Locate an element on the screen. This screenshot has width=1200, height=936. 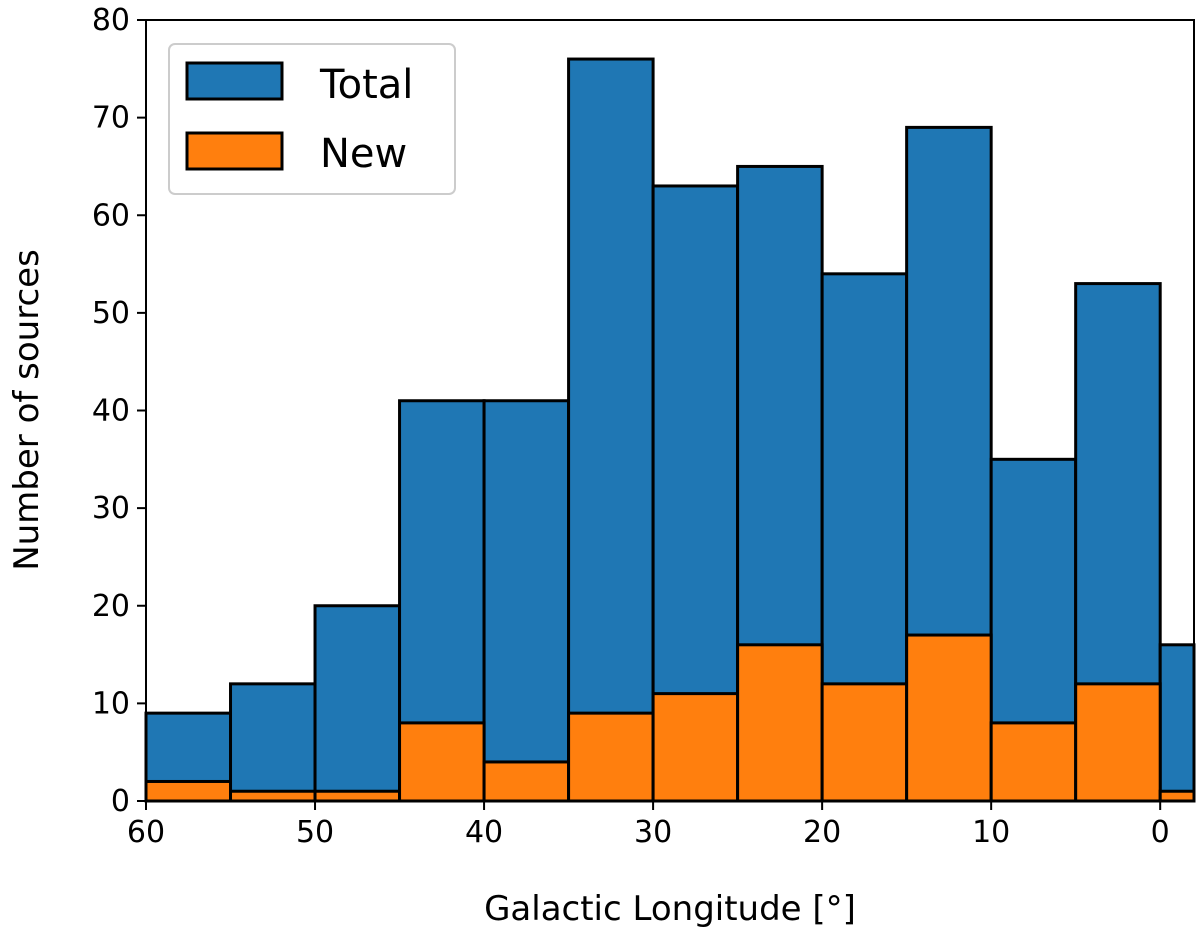
y-tick-label-40: 40 is located at coordinates (111, 411).